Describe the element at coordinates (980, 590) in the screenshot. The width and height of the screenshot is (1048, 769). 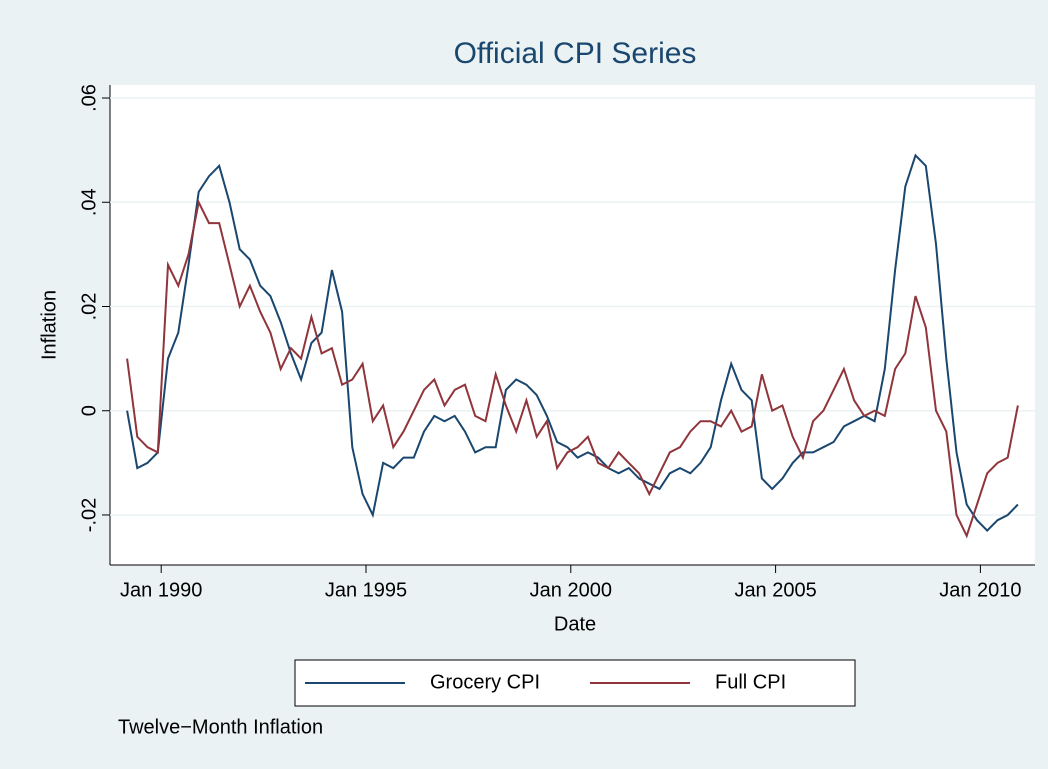
I see `x-tick-label: Jan 2010` at that location.